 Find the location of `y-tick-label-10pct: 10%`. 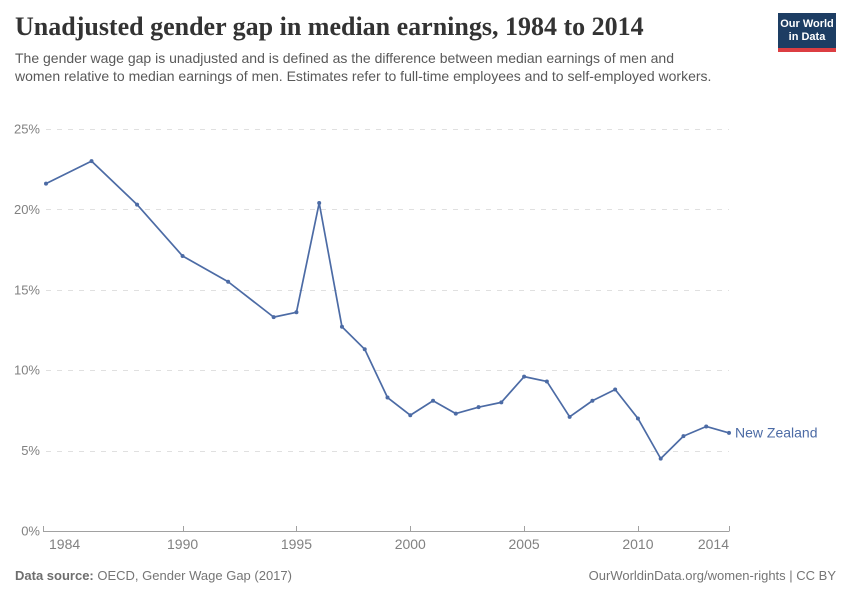

y-tick-label-10pct: 10% is located at coordinates (27, 370).